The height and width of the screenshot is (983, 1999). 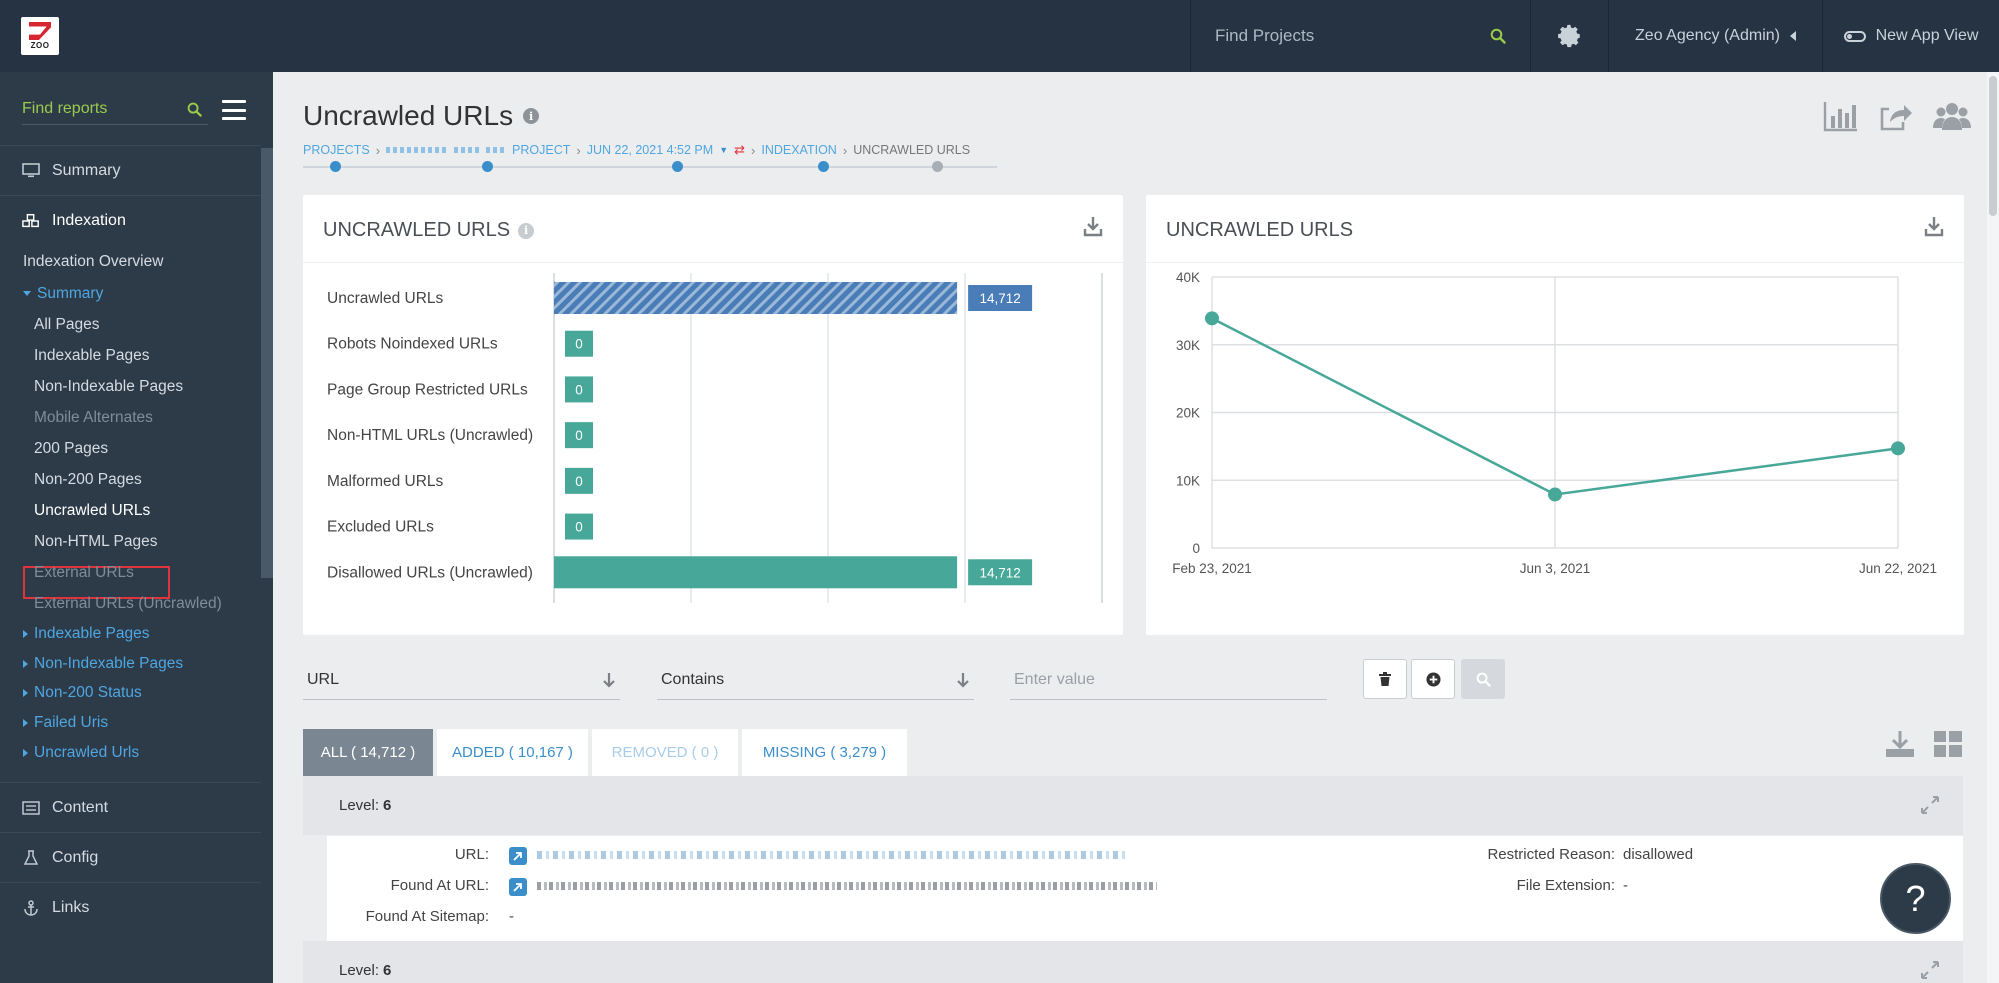 What do you see at coordinates (1565, 885) in the screenshot?
I see `file-extension-label: File Extension:` at bounding box center [1565, 885].